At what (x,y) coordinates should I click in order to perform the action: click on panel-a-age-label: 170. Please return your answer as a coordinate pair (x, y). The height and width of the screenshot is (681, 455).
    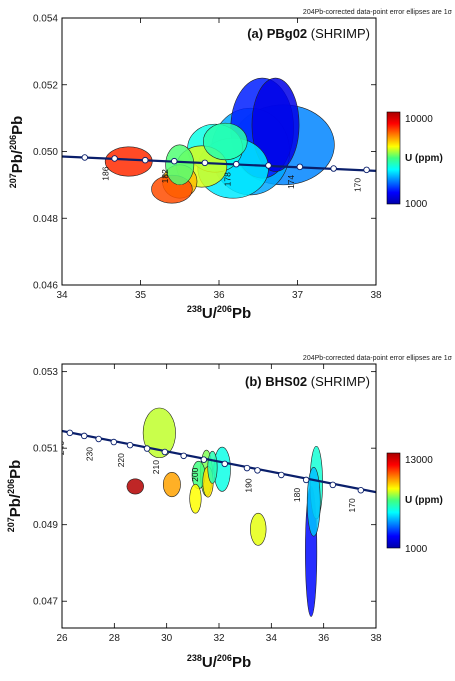
    Looking at the image, I should click on (358, 185).